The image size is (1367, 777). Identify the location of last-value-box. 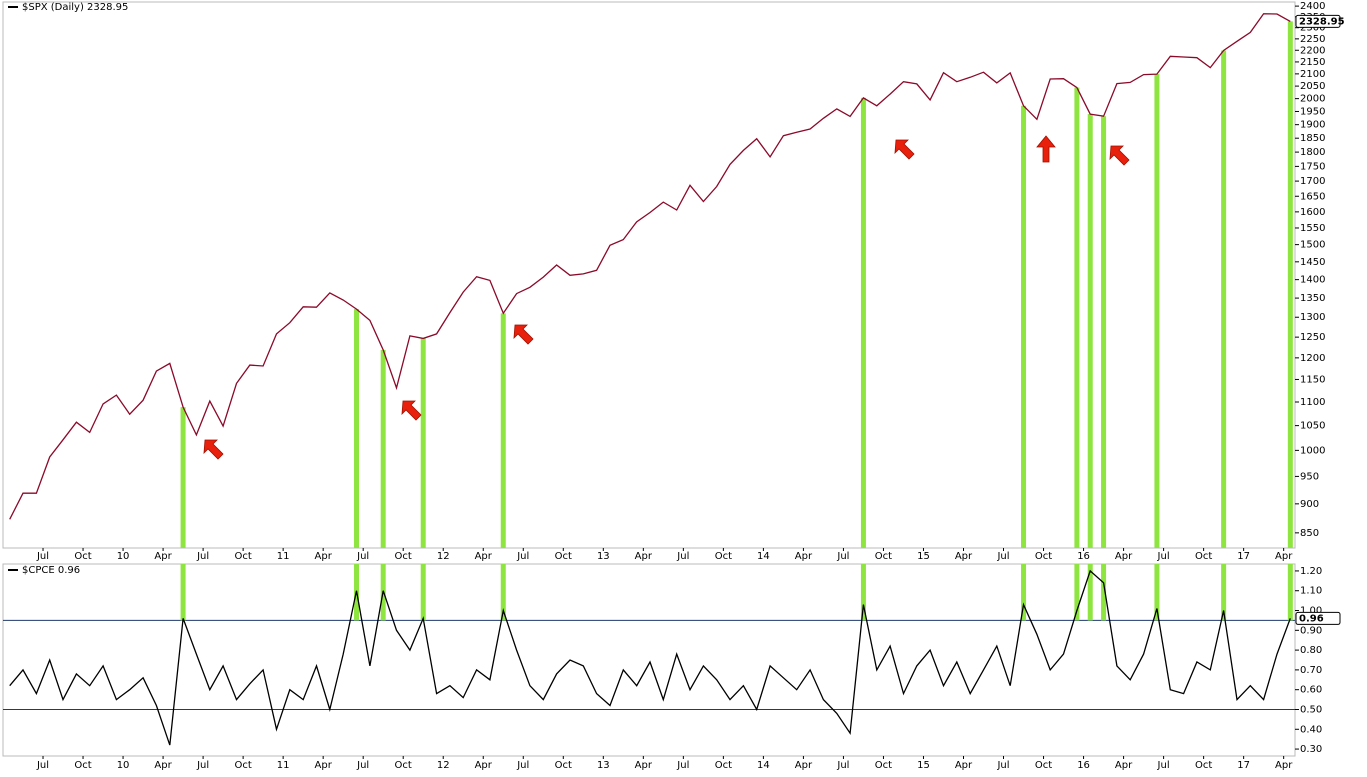
(1318, 618).